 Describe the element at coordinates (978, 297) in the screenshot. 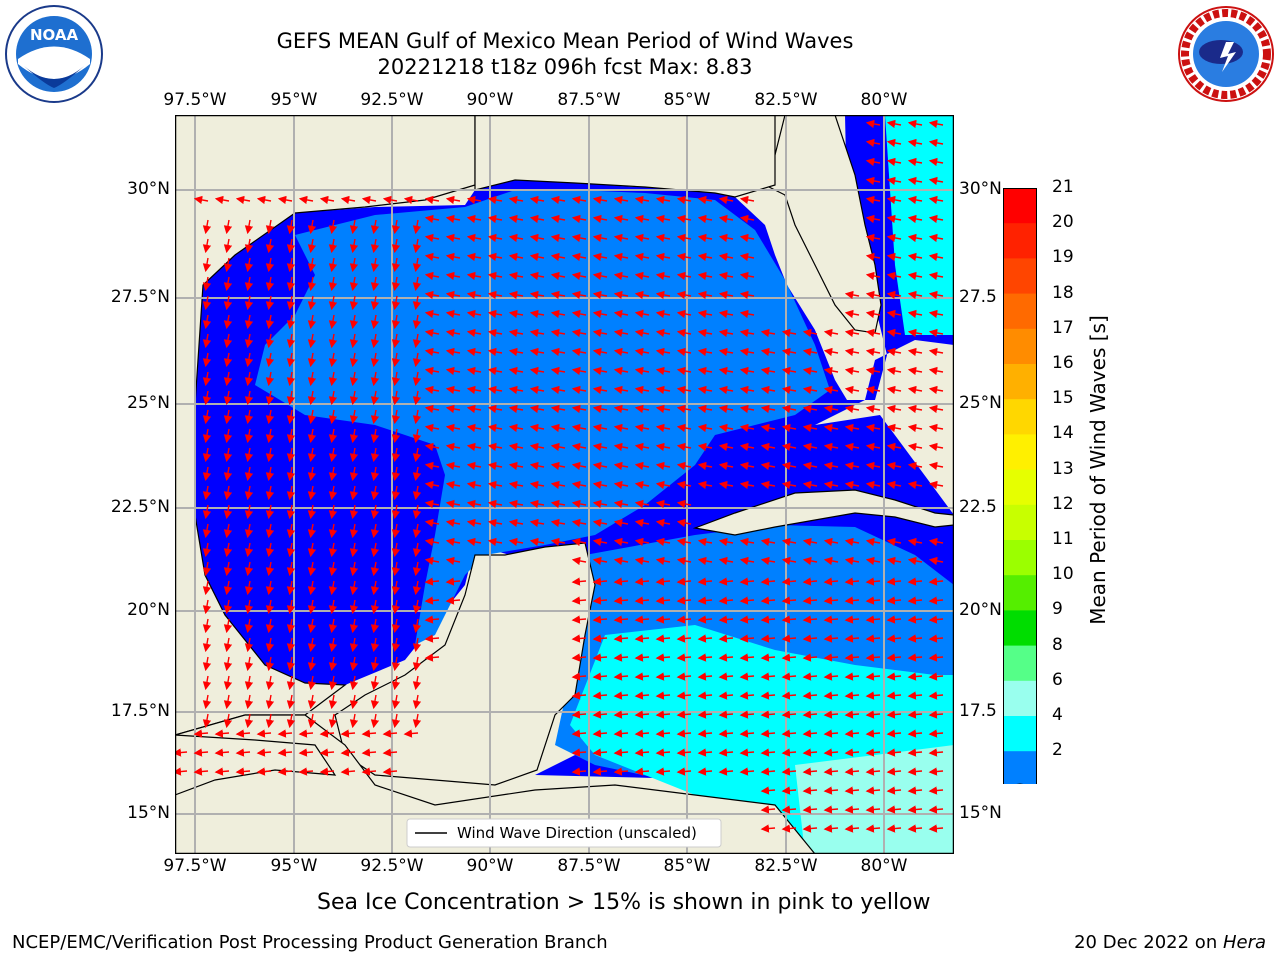

I see `lat-tick-label-right: 27.5` at that location.